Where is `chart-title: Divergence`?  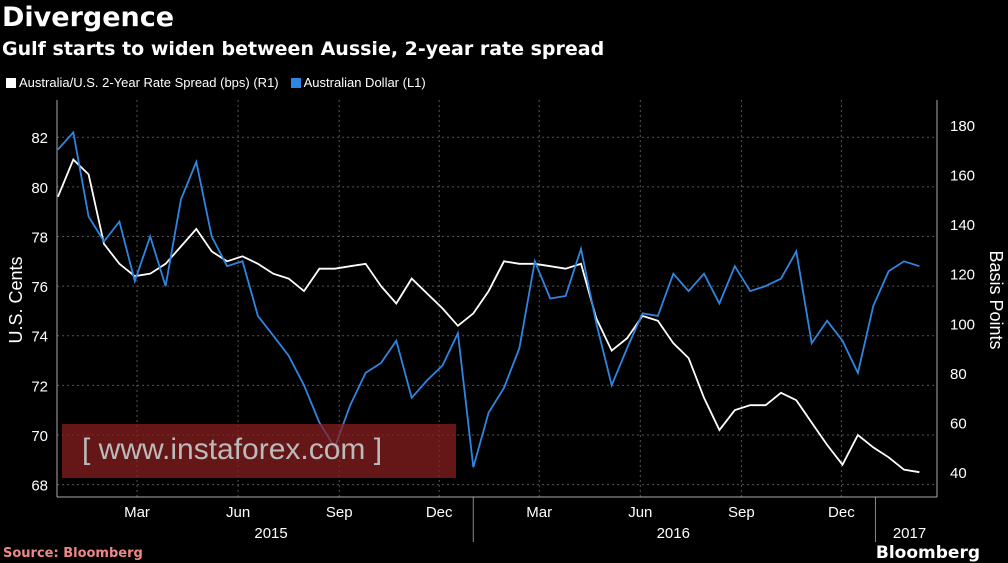 chart-title: Divergence is located at coordinates (88, 17).